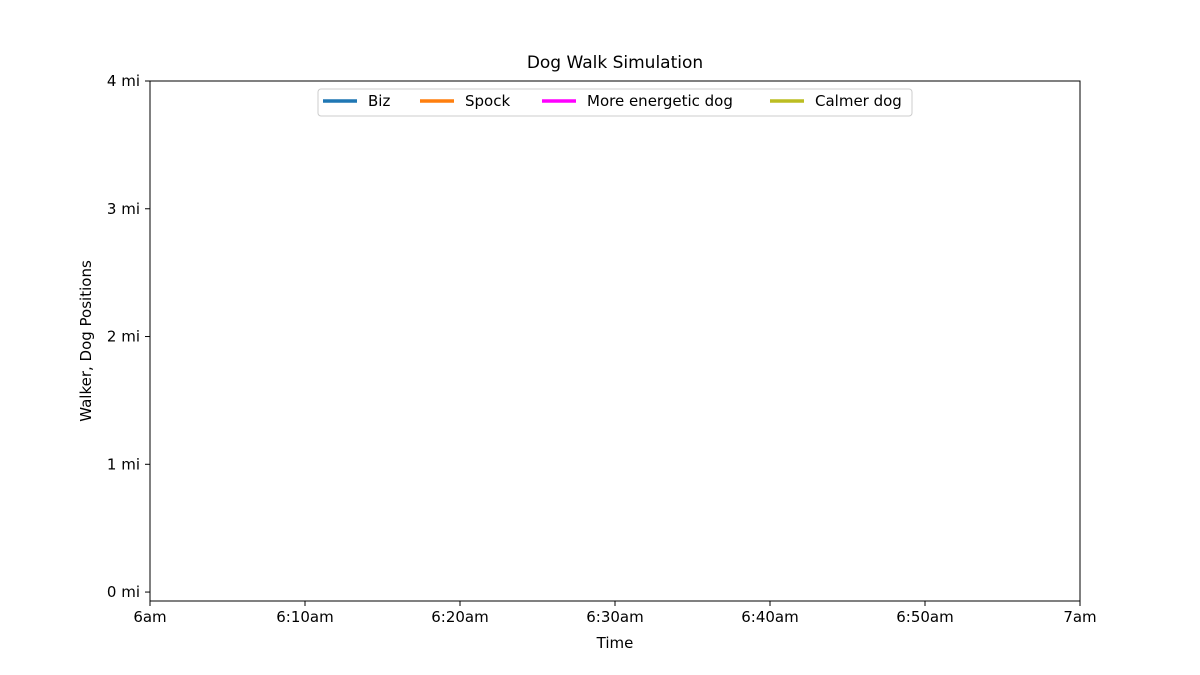 Image resolution: width=1200 pixels, height=675 pixels. I want to click on y-tick-label: 0 mi, so click(123, 592).